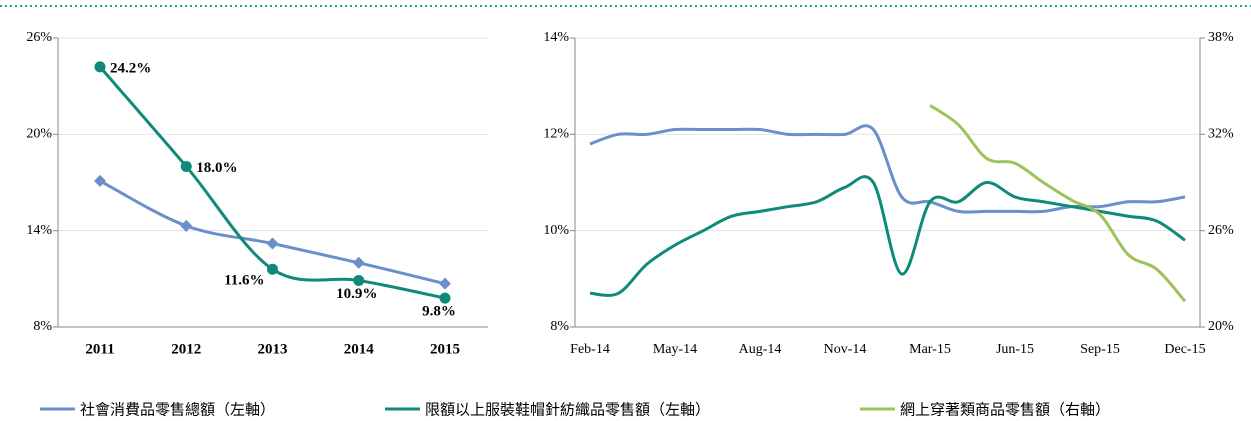  I want to click on legend-label: 限額以上服裝鞋帽針紡織品零售額（左軸）, so click(567, 410).